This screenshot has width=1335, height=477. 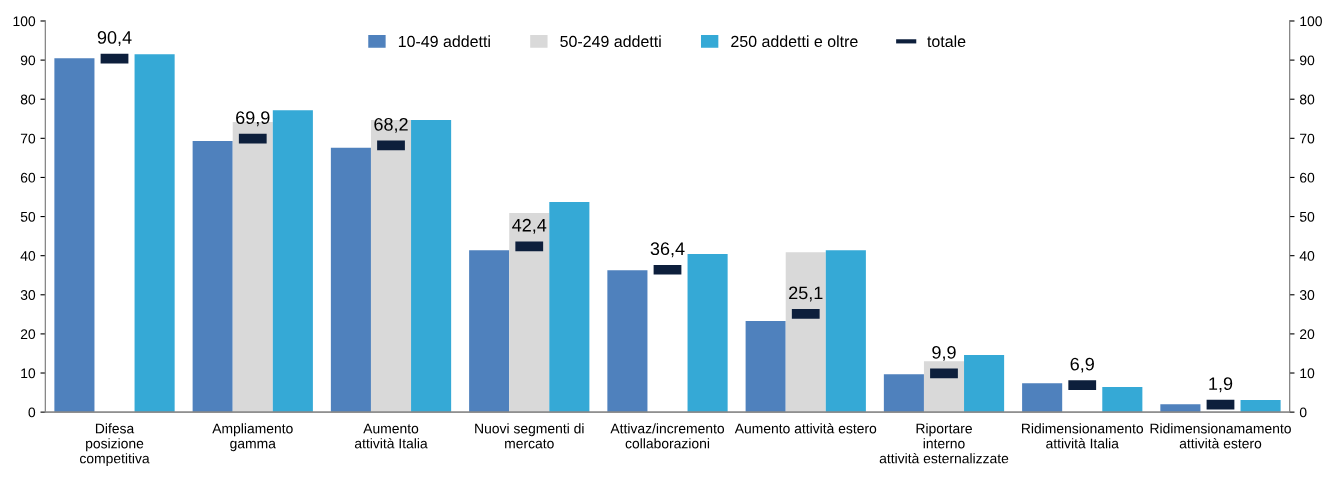 I want to click on data-label: 69,9, so click(x=253, y=119).